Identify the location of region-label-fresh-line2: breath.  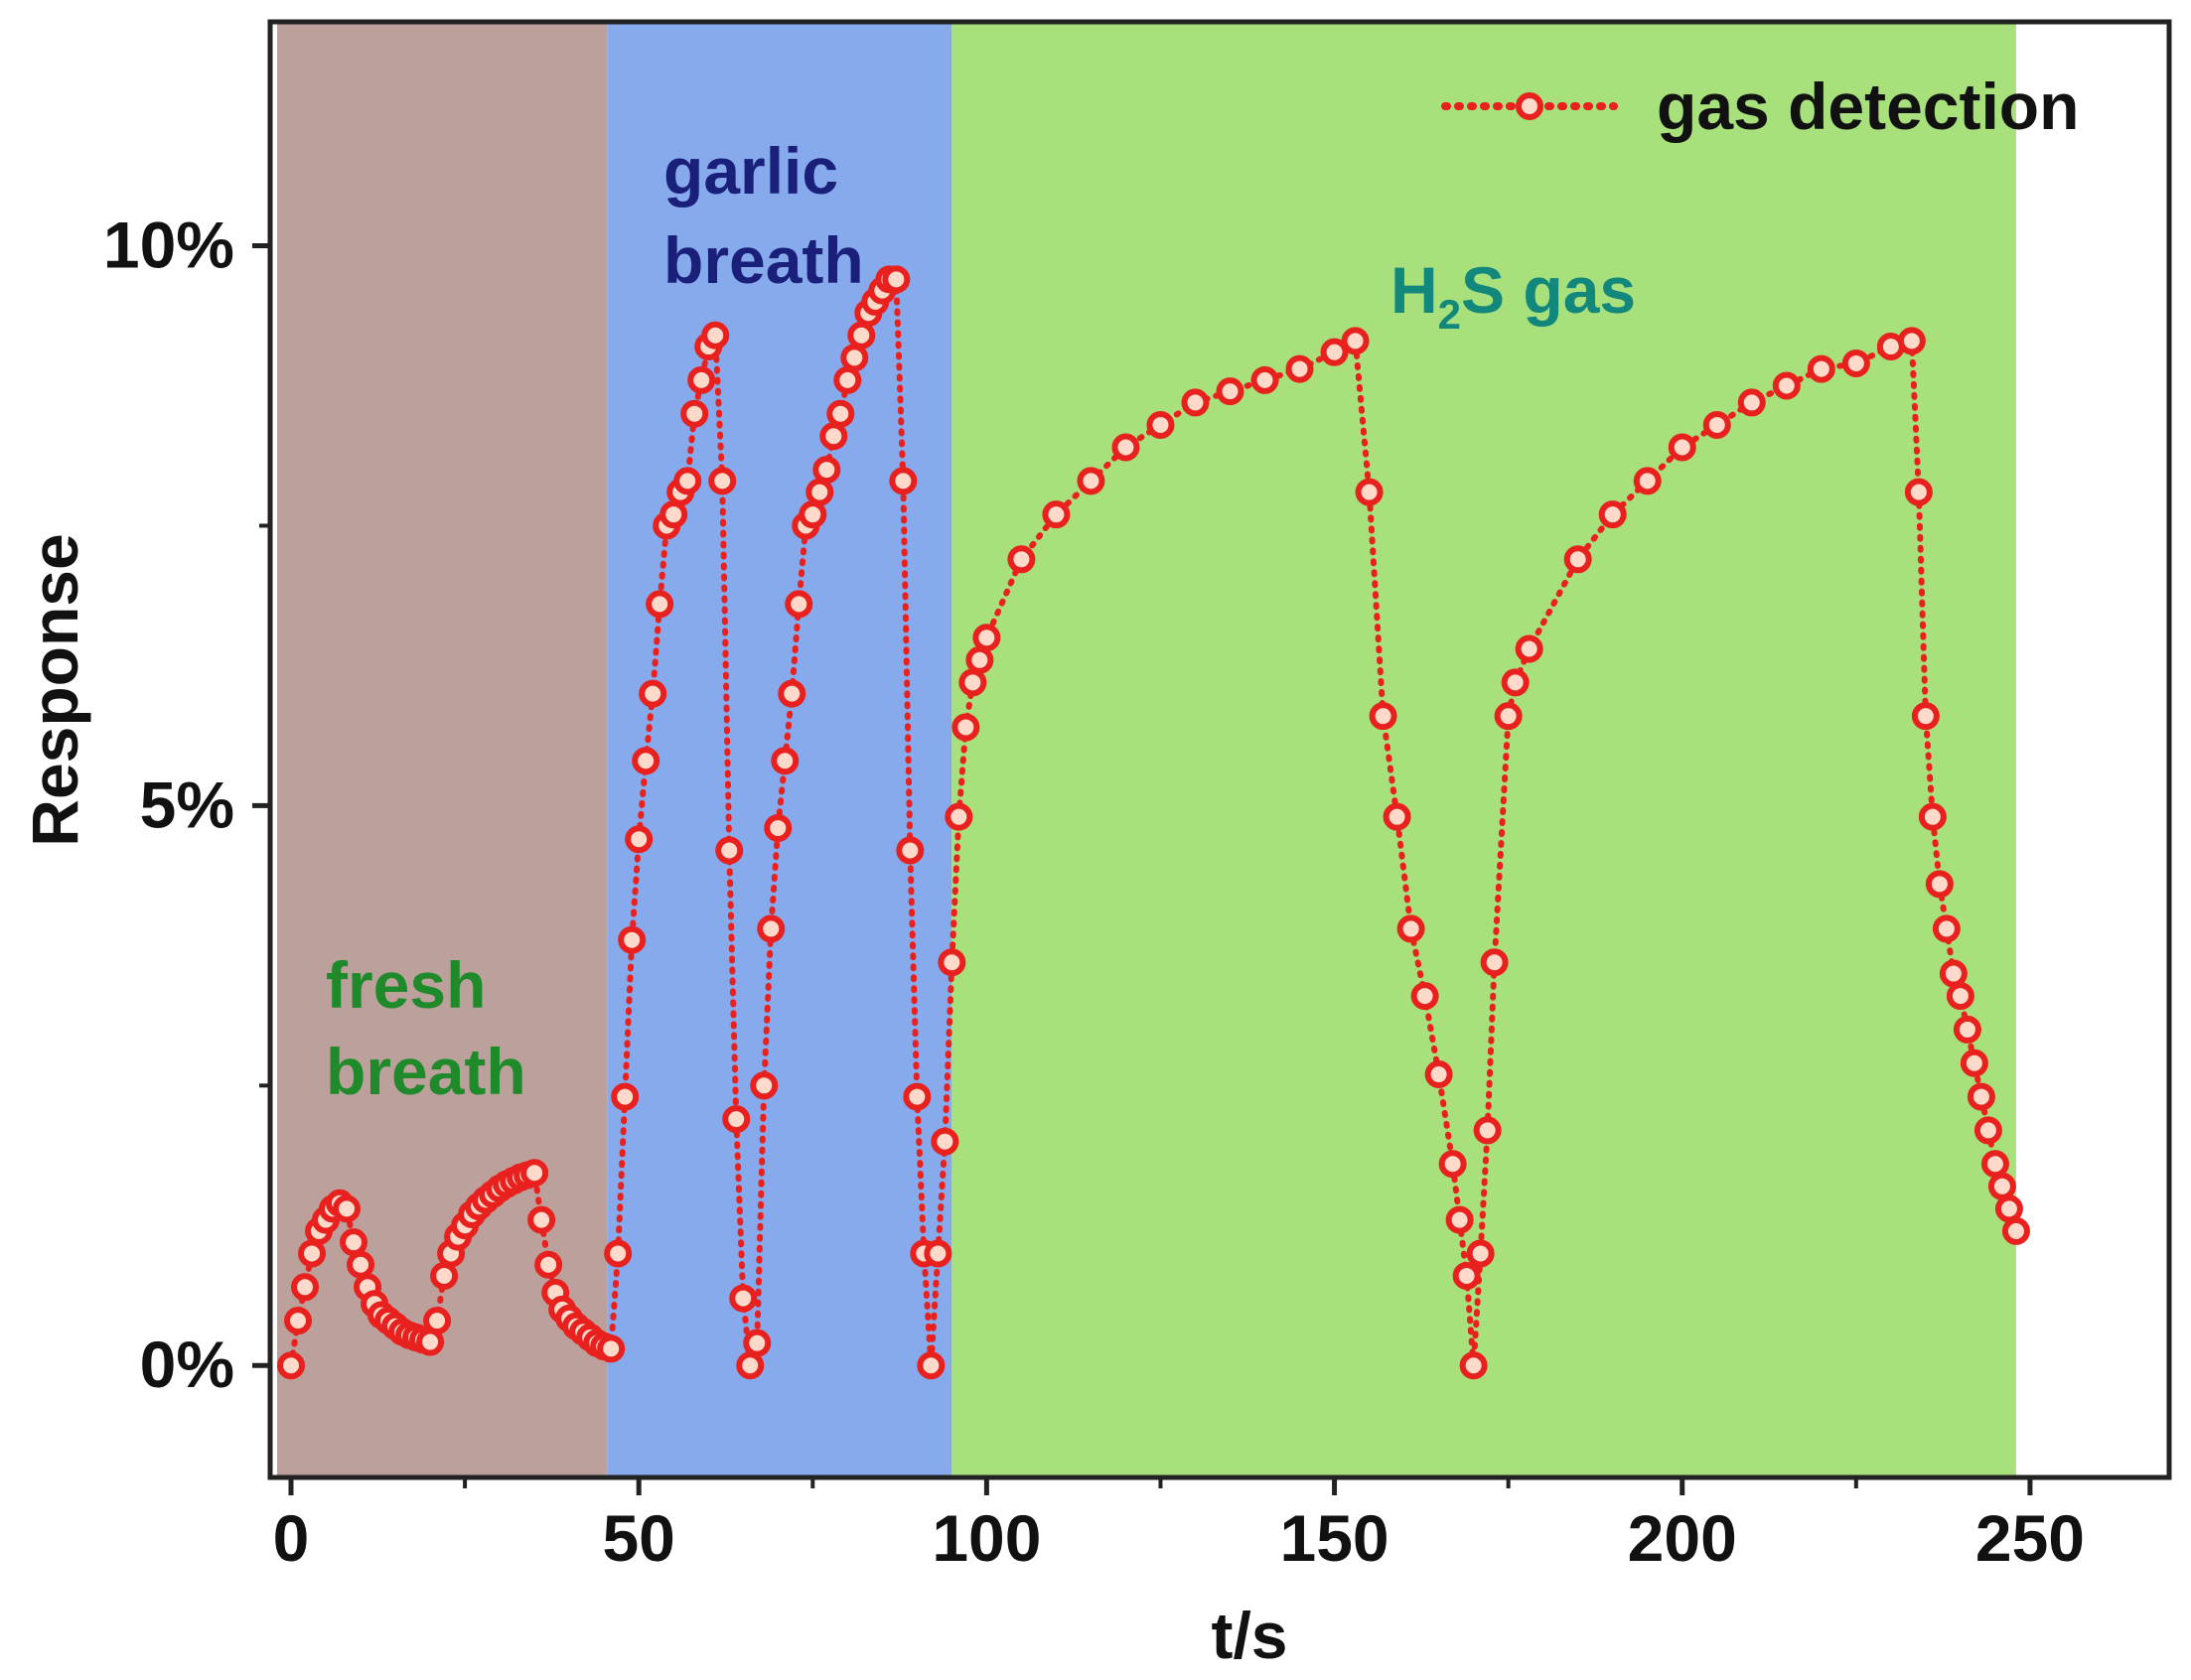
(426, 1071).